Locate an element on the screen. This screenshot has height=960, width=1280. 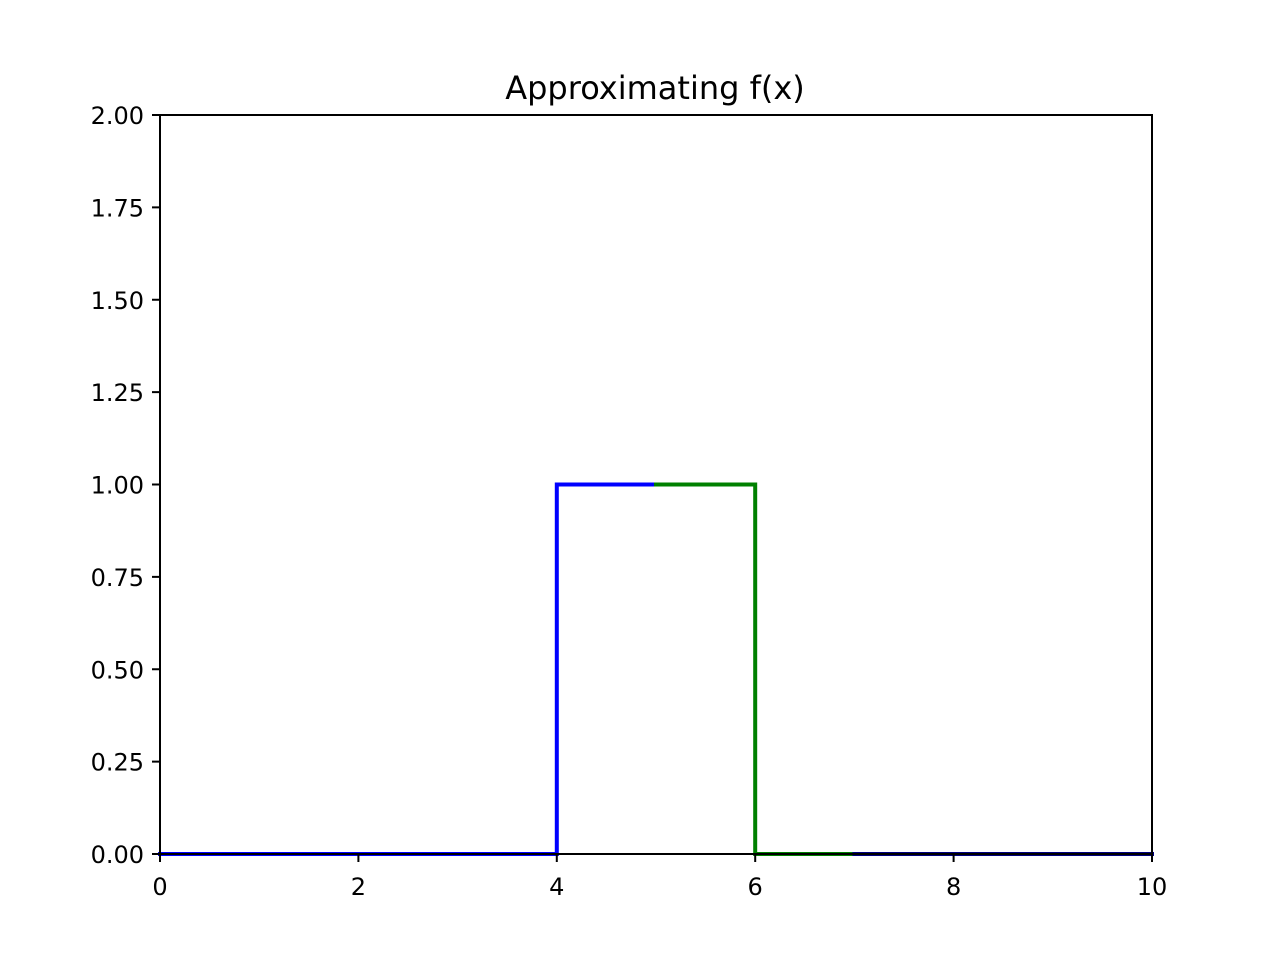
y-tick-label: 0.75 is located at coordinates (117, 578).